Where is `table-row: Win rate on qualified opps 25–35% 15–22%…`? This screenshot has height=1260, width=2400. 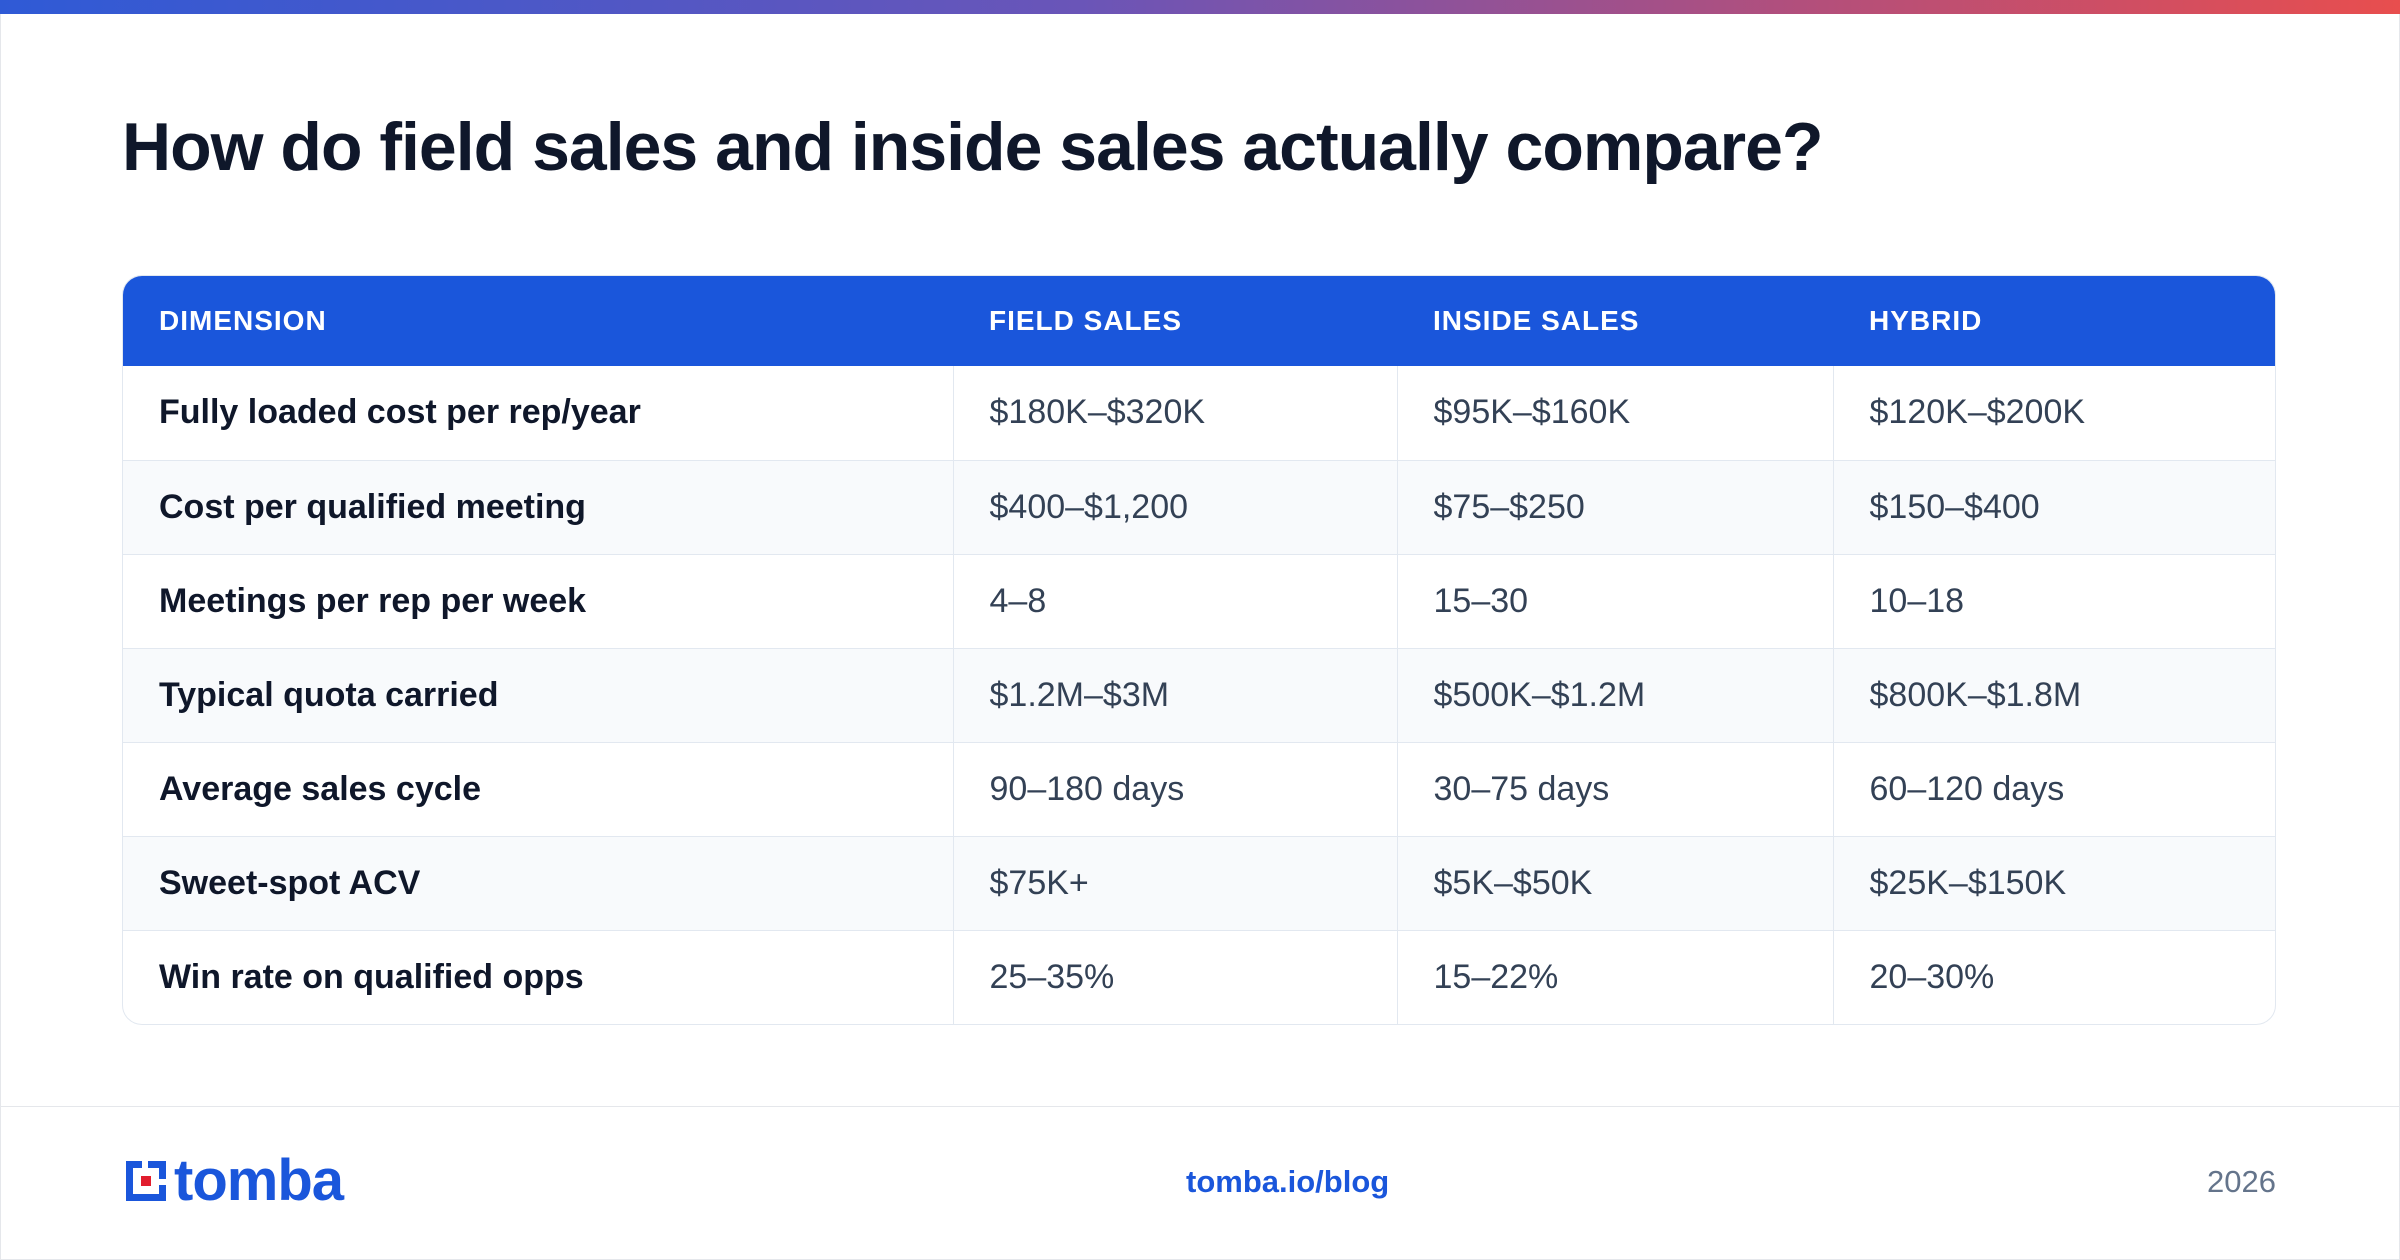 table-row: Win rate on qualified opps 25–35% 15–22%… is located at coordinates (1199, 976).